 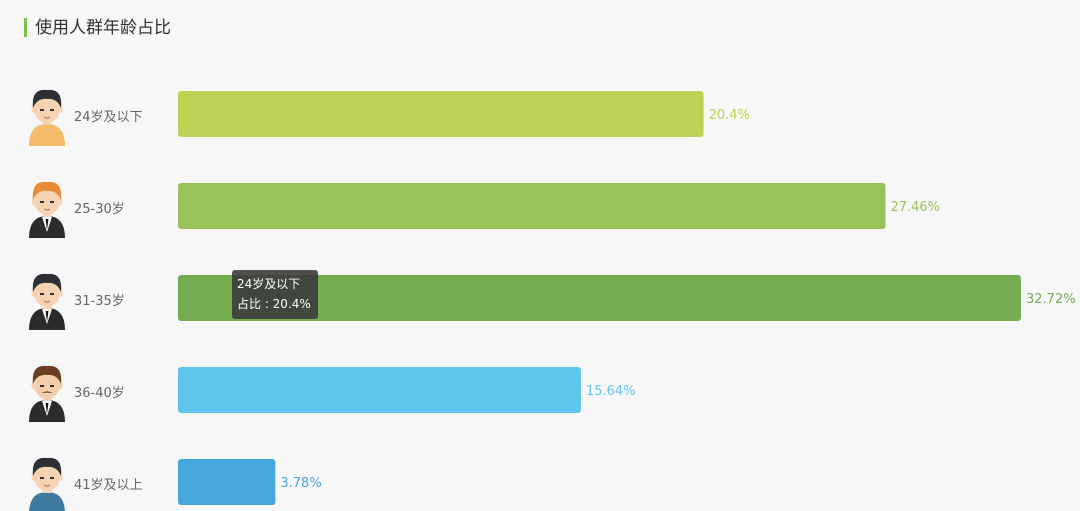 I want to click on tooltip-category: 24岁及以下, so click(x=269, y=284).